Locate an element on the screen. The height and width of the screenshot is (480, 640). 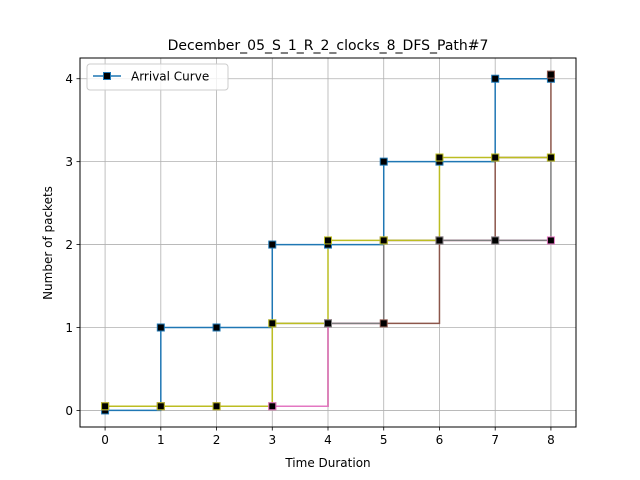
x-tick-label: 3 is located at coordinates (272, 440).